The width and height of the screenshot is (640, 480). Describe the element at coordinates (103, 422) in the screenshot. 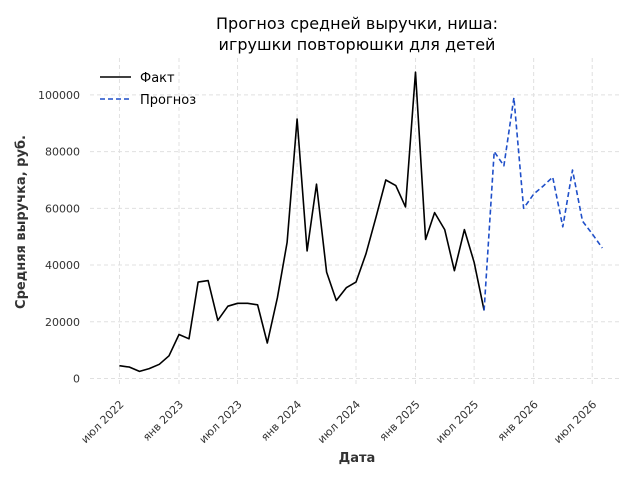

I see `x-tick-label: июл 2022` at that location.